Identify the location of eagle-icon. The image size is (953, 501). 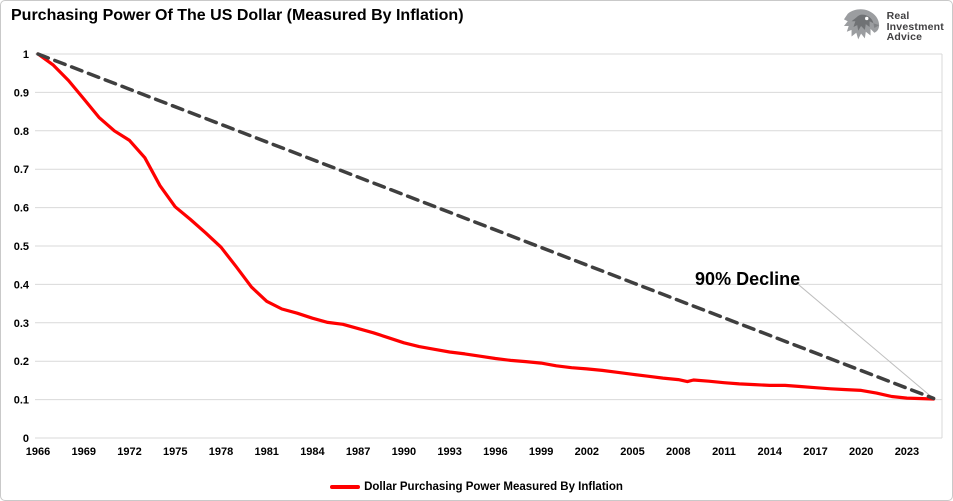
(861, 24).